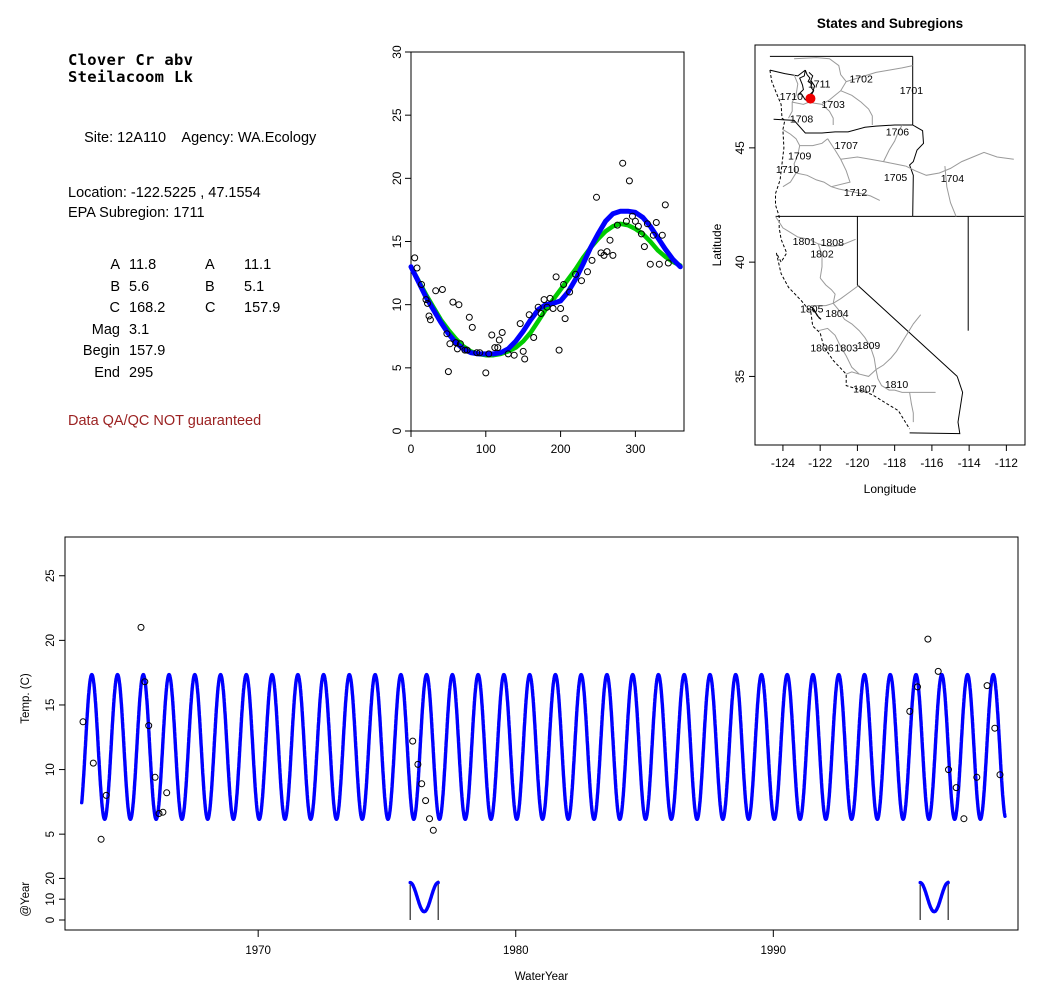 The height and width of the screenshot is (1001, 1038). What do you see at coordinates (139, 286) in the screenshot?
I see `stat-value: 5.6` at bounding box center [139, 286].